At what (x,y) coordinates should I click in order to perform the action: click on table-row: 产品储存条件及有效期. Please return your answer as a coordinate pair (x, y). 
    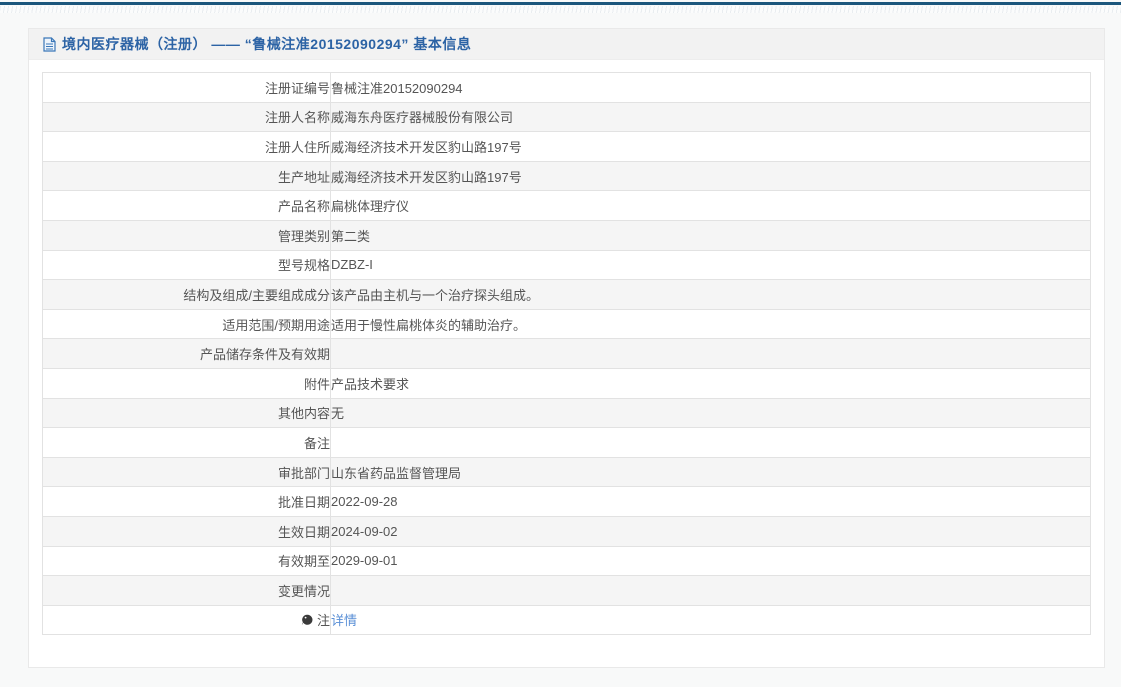
    Looking at the image, I should click on (566, 353).